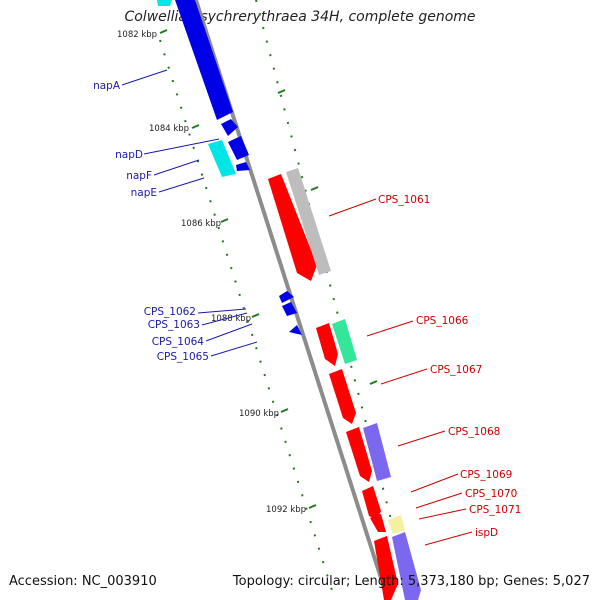 The image size is (600, 600). I want to click on gene-arrow-rna, so click(164, 3).